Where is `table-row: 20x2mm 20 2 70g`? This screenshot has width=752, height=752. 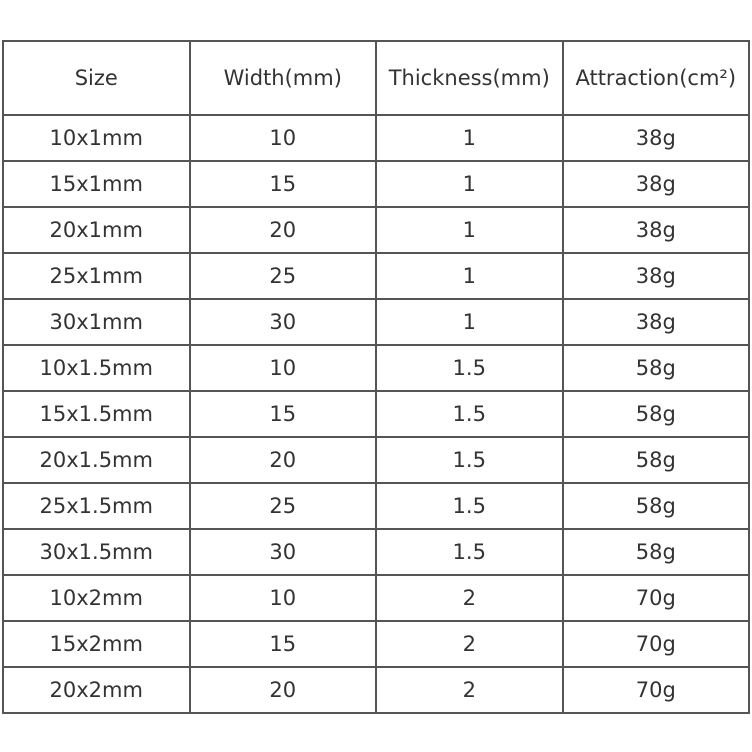 table-row: 20x2mm 20 2 70g is located at coordinates (376, 690).